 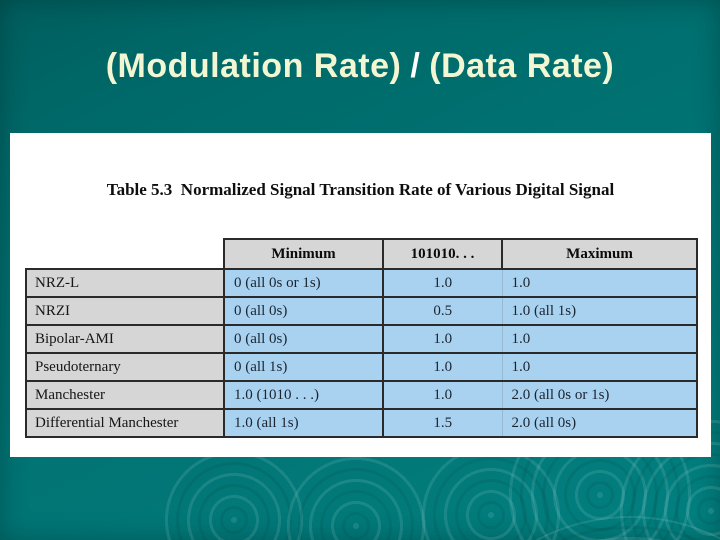 What do you see at coordinates (253, 66) in the screenshot?
I see `title-modulation-rate: (Modulation Rate)` at bounding box center [253, 66].